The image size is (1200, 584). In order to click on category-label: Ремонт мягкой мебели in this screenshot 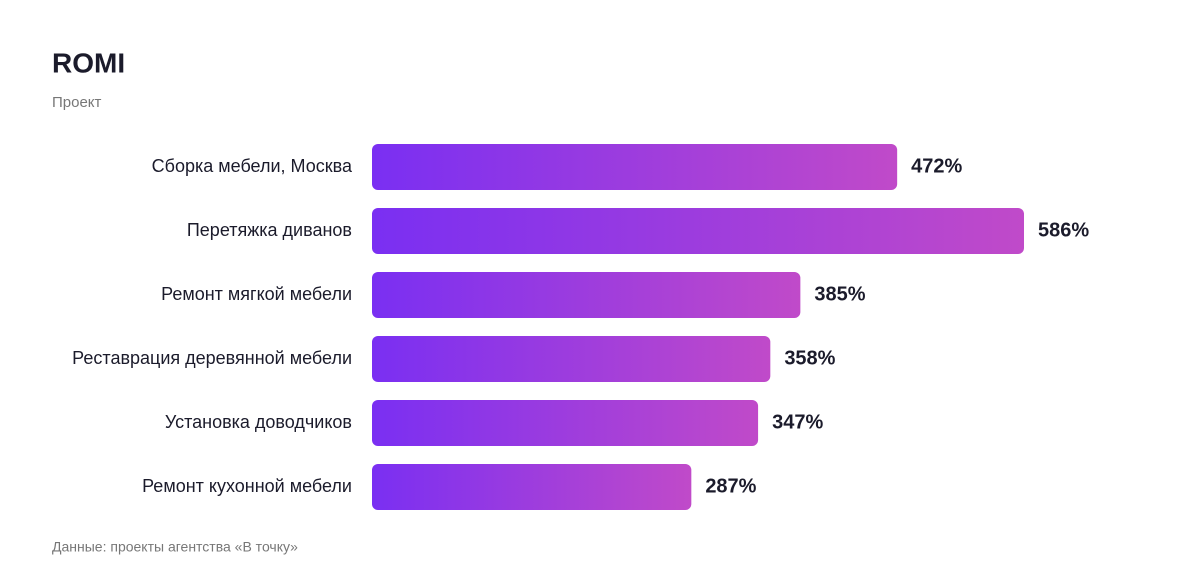, I will do `click(256, 294)`.